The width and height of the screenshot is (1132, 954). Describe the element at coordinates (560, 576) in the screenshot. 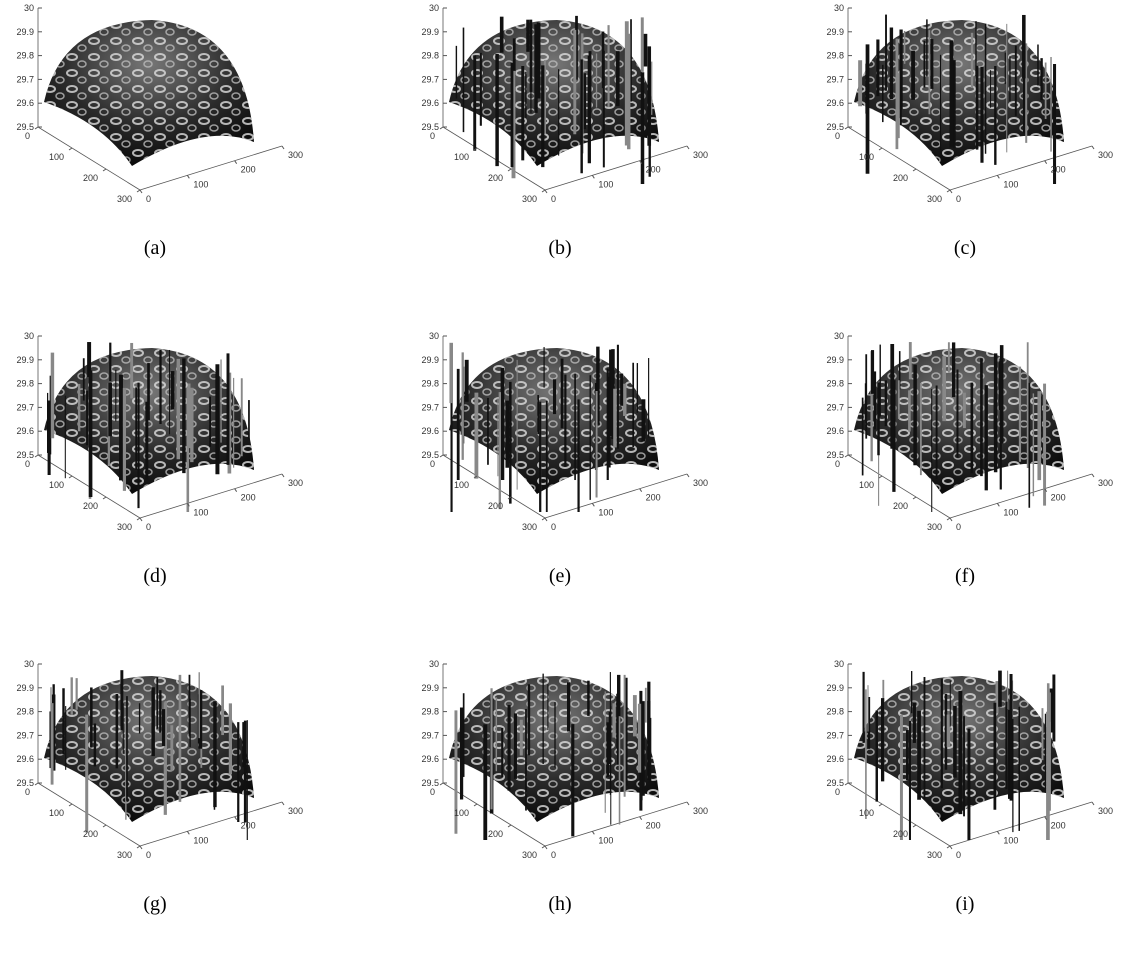

I see `caption: (e)` at that location.